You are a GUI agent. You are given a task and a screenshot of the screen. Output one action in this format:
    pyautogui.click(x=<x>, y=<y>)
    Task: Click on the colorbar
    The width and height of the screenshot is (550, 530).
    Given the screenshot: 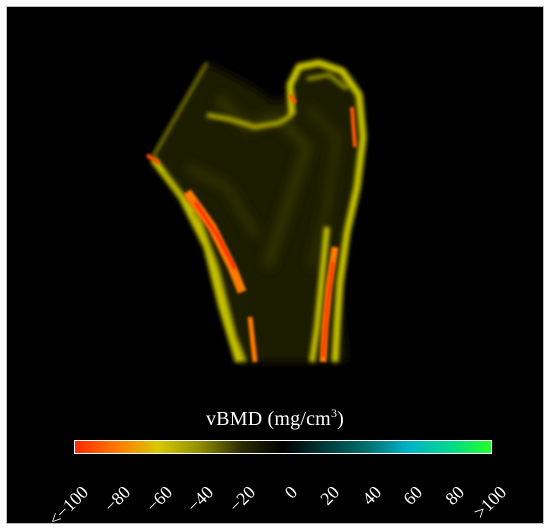 What is the action you would take?
    pyautogui.click(x=283, y=447)
    